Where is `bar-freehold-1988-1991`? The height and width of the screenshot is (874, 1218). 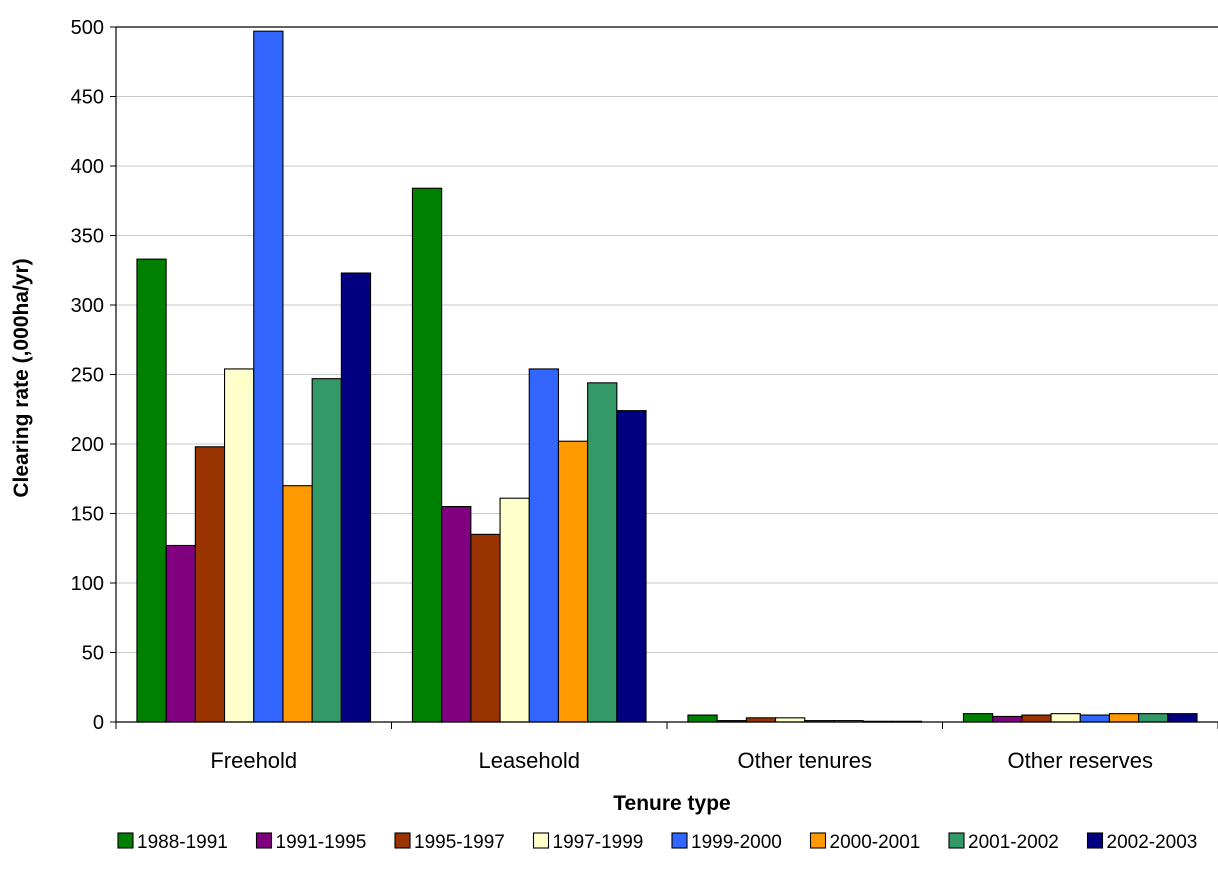 bar-freehold-1988-1991 is located at coordinates (151, 490).